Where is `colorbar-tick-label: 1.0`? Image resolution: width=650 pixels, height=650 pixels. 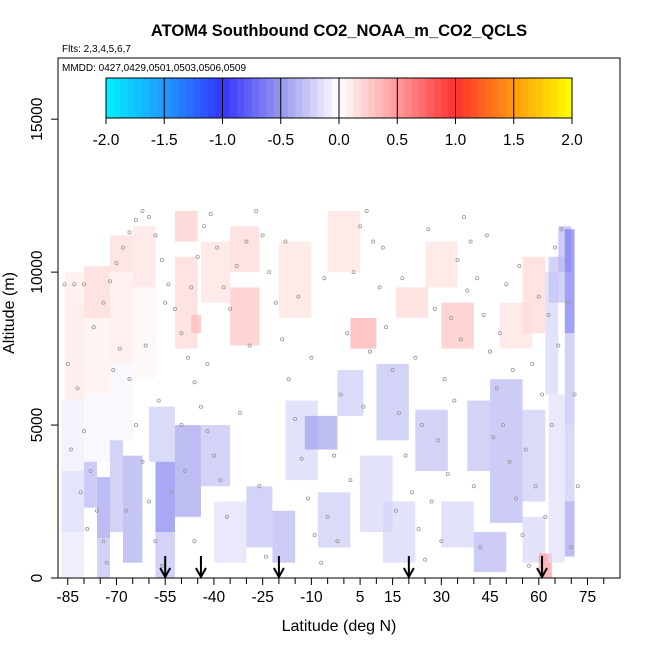 colorbar-tick-label: 1.0 is located at coordinates (456, 140).